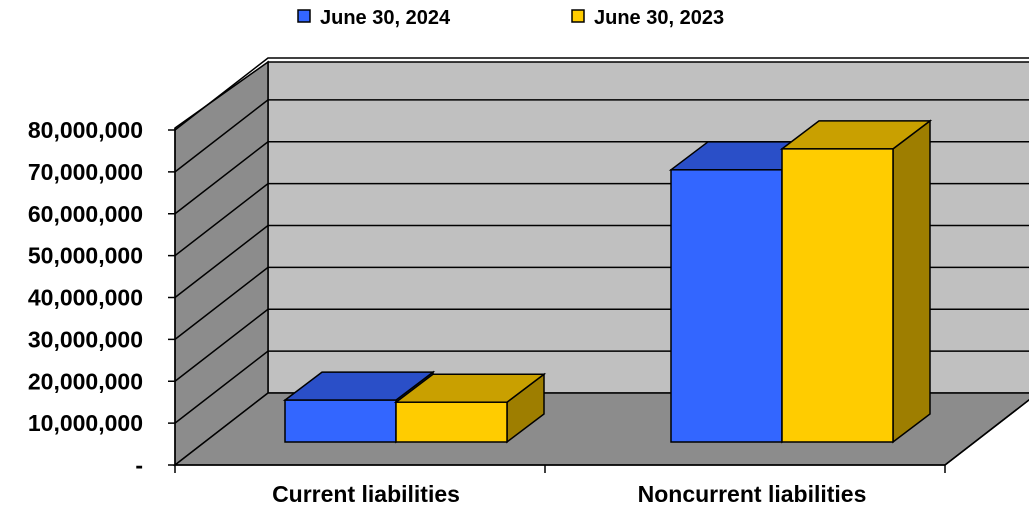 The image size is (1029, 510). I want to click on legend: June 30, 2024 June 30, 2023, so click(510, 18).